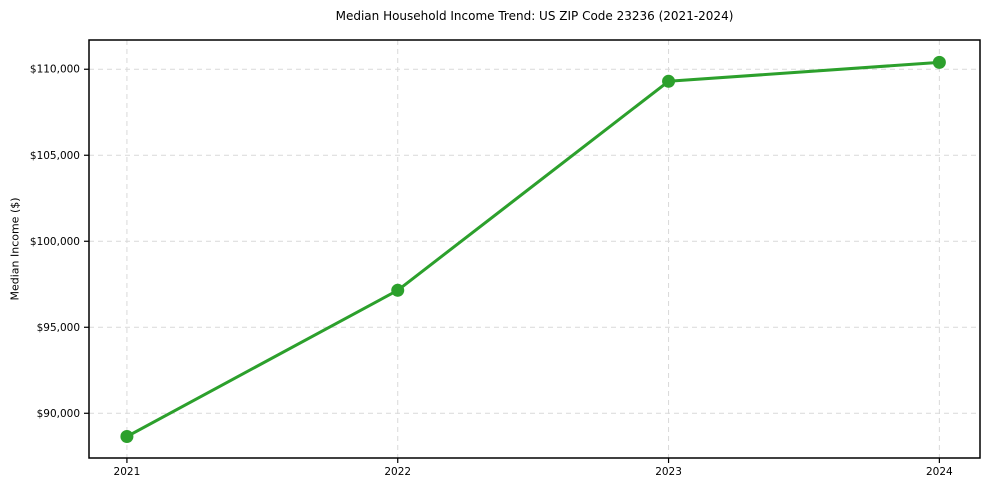 The width and height of the screenshot is (989, 490). What do you see at coordinates (397, 472) in the screenshot?
I see `x-tick-label: 2022` at bounding box center [397, 472].